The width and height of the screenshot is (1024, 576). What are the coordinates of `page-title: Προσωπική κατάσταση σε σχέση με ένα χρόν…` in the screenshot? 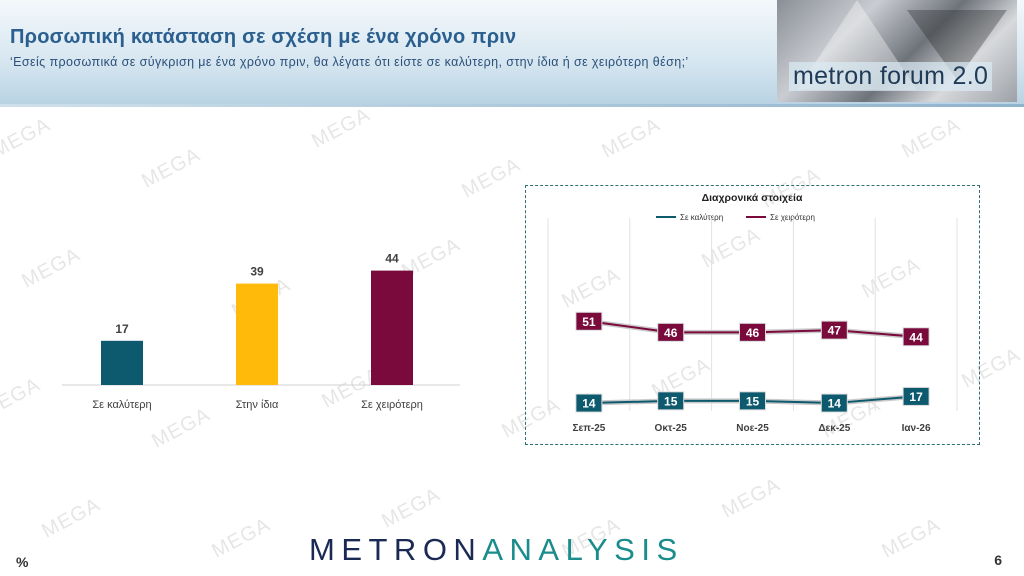 It's located at (263, 37).